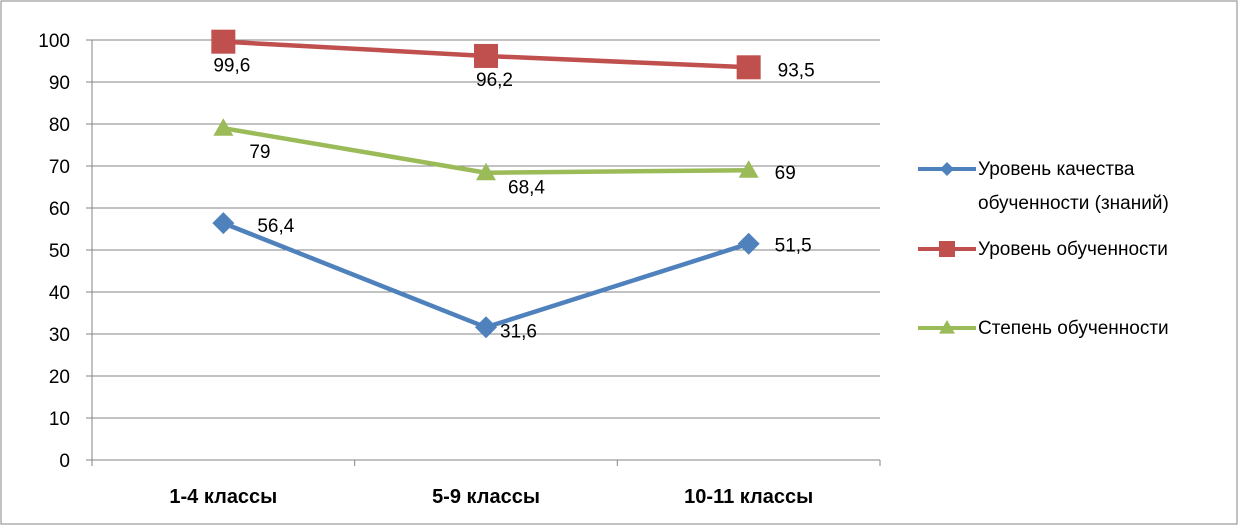 This screenshot has width=1238, height=530. What do you see at coordinates (494, 80) in the screenshot?
I see `data-label: 96,2` at bounding box center [494, 80].